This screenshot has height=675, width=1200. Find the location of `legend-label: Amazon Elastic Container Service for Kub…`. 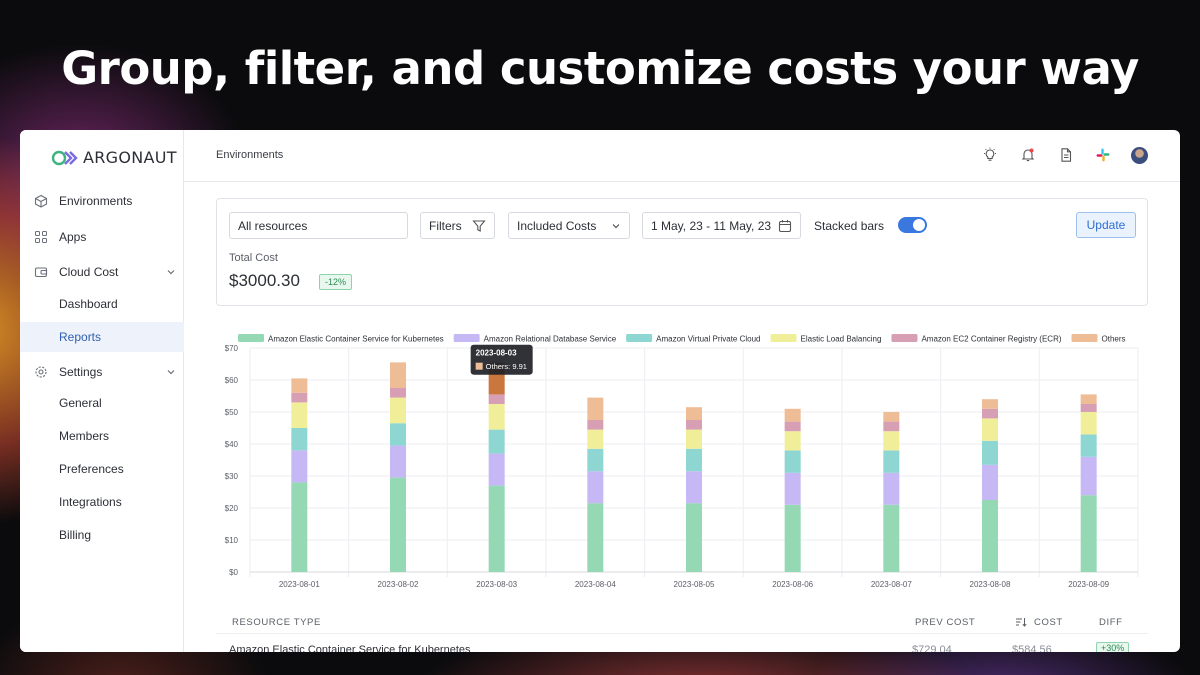

legend-label: Amazon Elastic Container Service for Kub… is located at coordinates (356, 339).